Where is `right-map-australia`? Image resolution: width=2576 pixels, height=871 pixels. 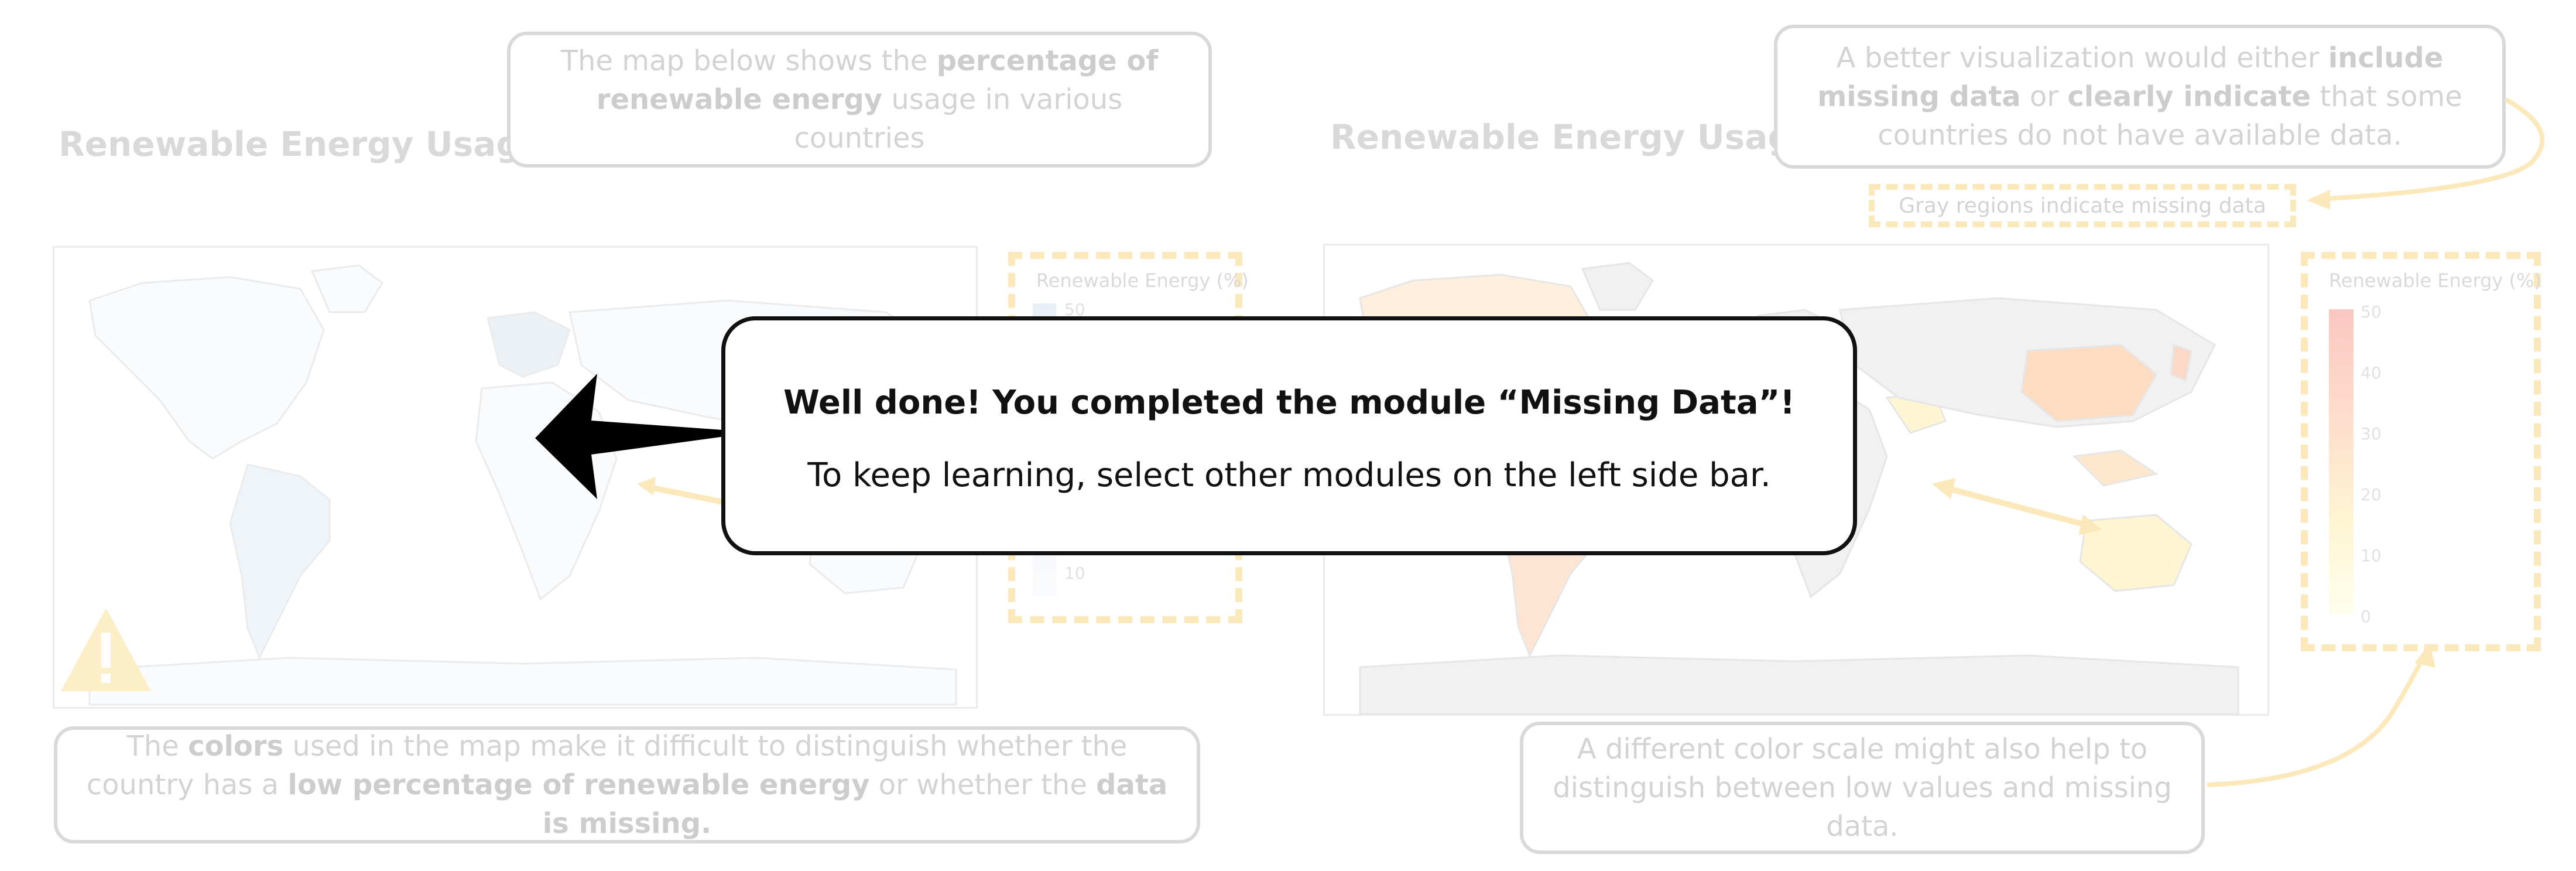 right-map-australia is located at coordinates (2136, 553).